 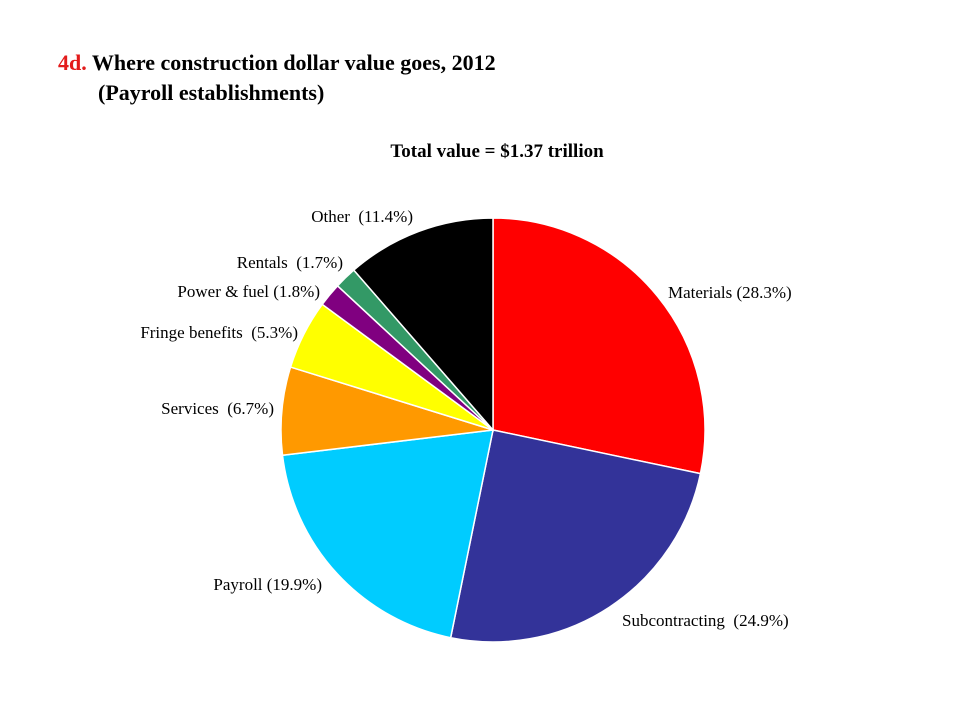 I want to click on pie-slice-payroll, so click(x=387, y=534).